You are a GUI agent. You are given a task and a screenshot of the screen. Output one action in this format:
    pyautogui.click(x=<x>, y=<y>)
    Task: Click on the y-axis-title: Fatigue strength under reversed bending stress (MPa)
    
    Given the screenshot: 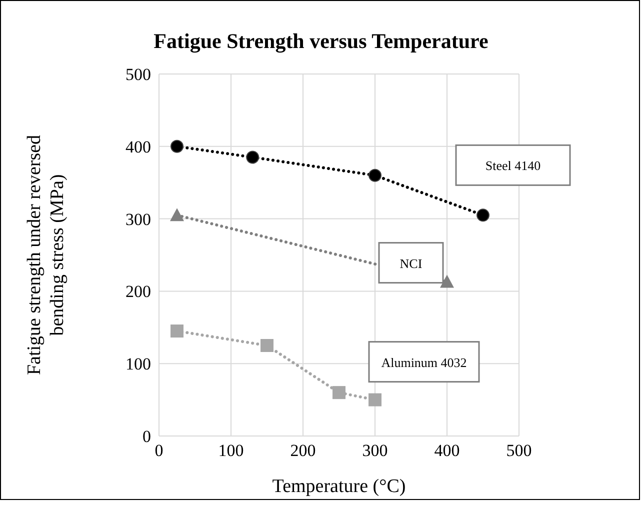 What is the action you would take?
    pyautogui.click(x=46, y=256)
    